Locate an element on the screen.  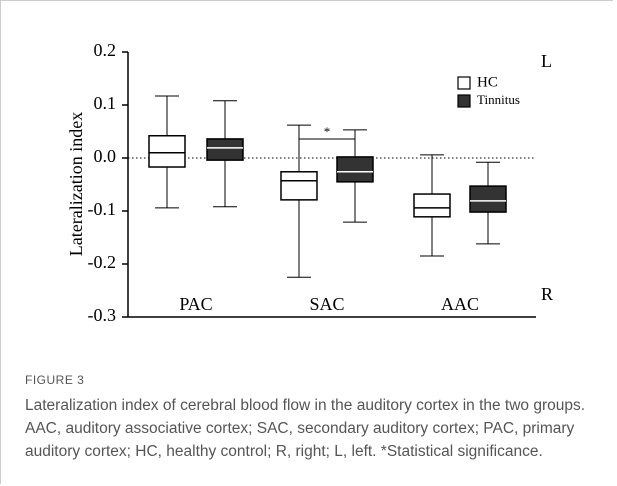
y-tick-label: -0.1 is located at coordinates (102, 209).